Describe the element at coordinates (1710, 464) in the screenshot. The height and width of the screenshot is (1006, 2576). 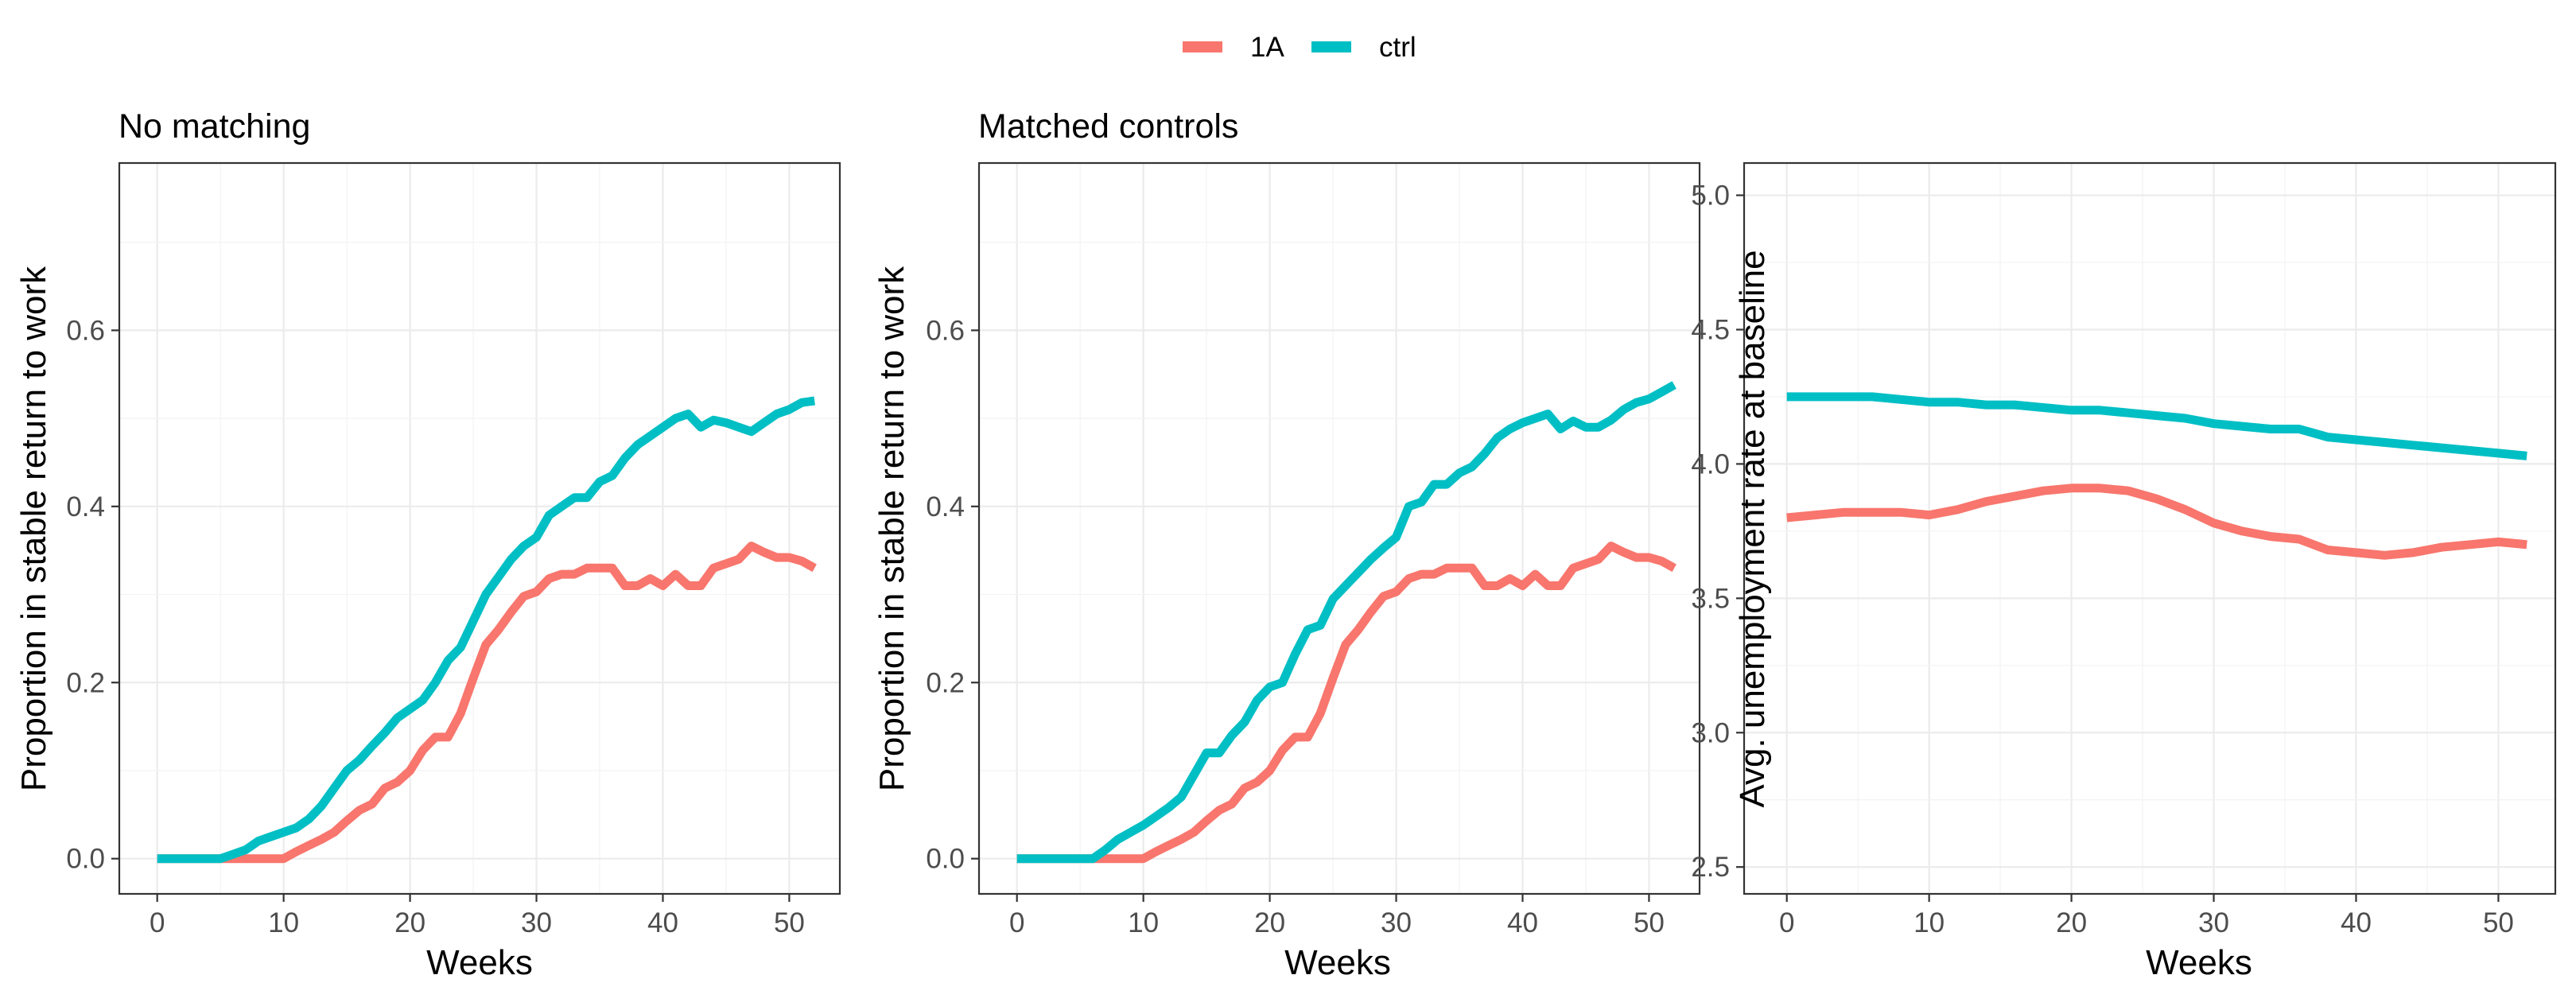
I see `y-tick-label: 4.0` at that location.